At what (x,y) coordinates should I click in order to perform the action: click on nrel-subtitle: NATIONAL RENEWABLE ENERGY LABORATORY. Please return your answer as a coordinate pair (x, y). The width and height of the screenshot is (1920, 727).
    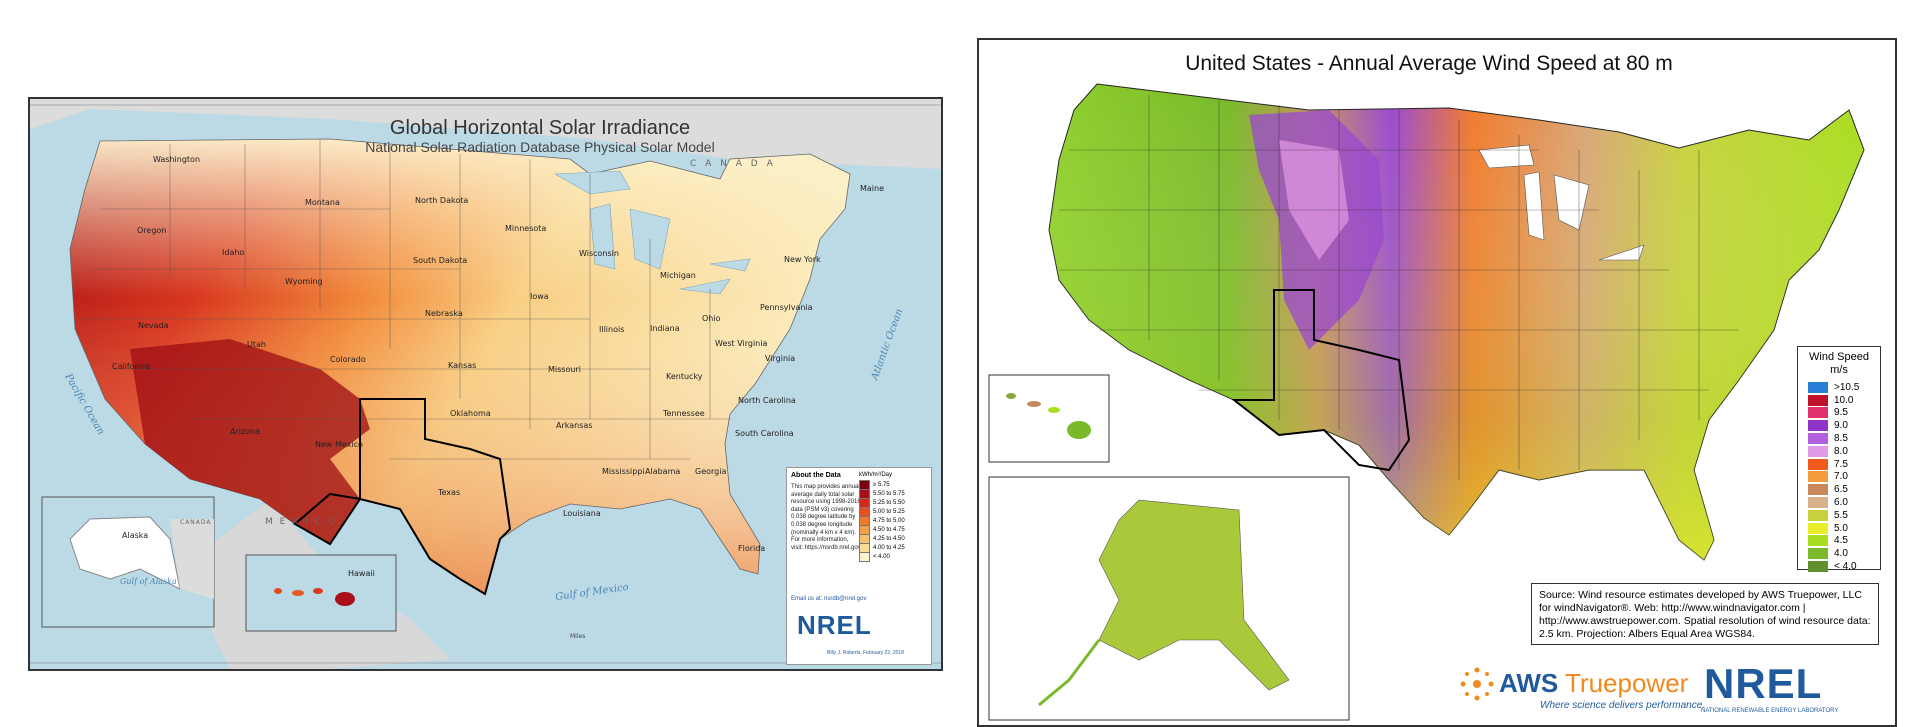
    Looking at the image, I should click on (1770, 711).